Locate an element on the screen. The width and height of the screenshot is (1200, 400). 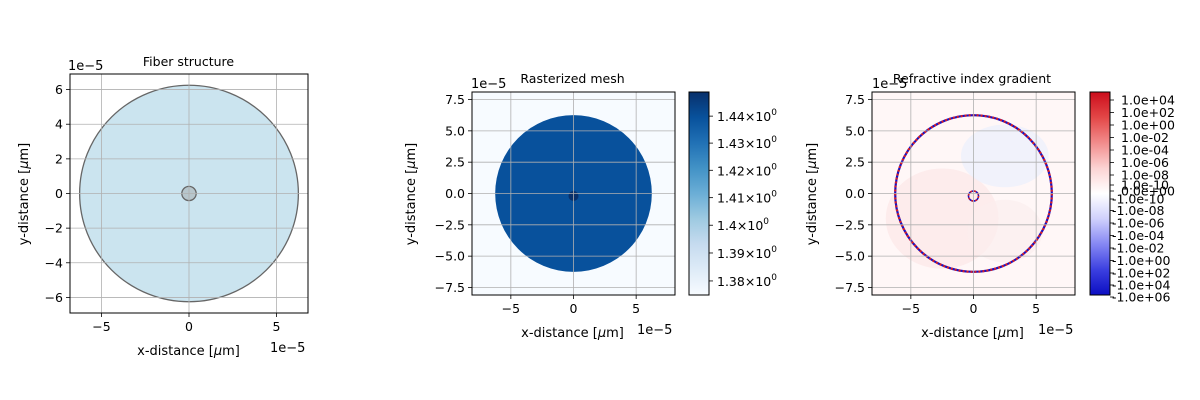
panel3-grid is located at coordinates (973, 193).